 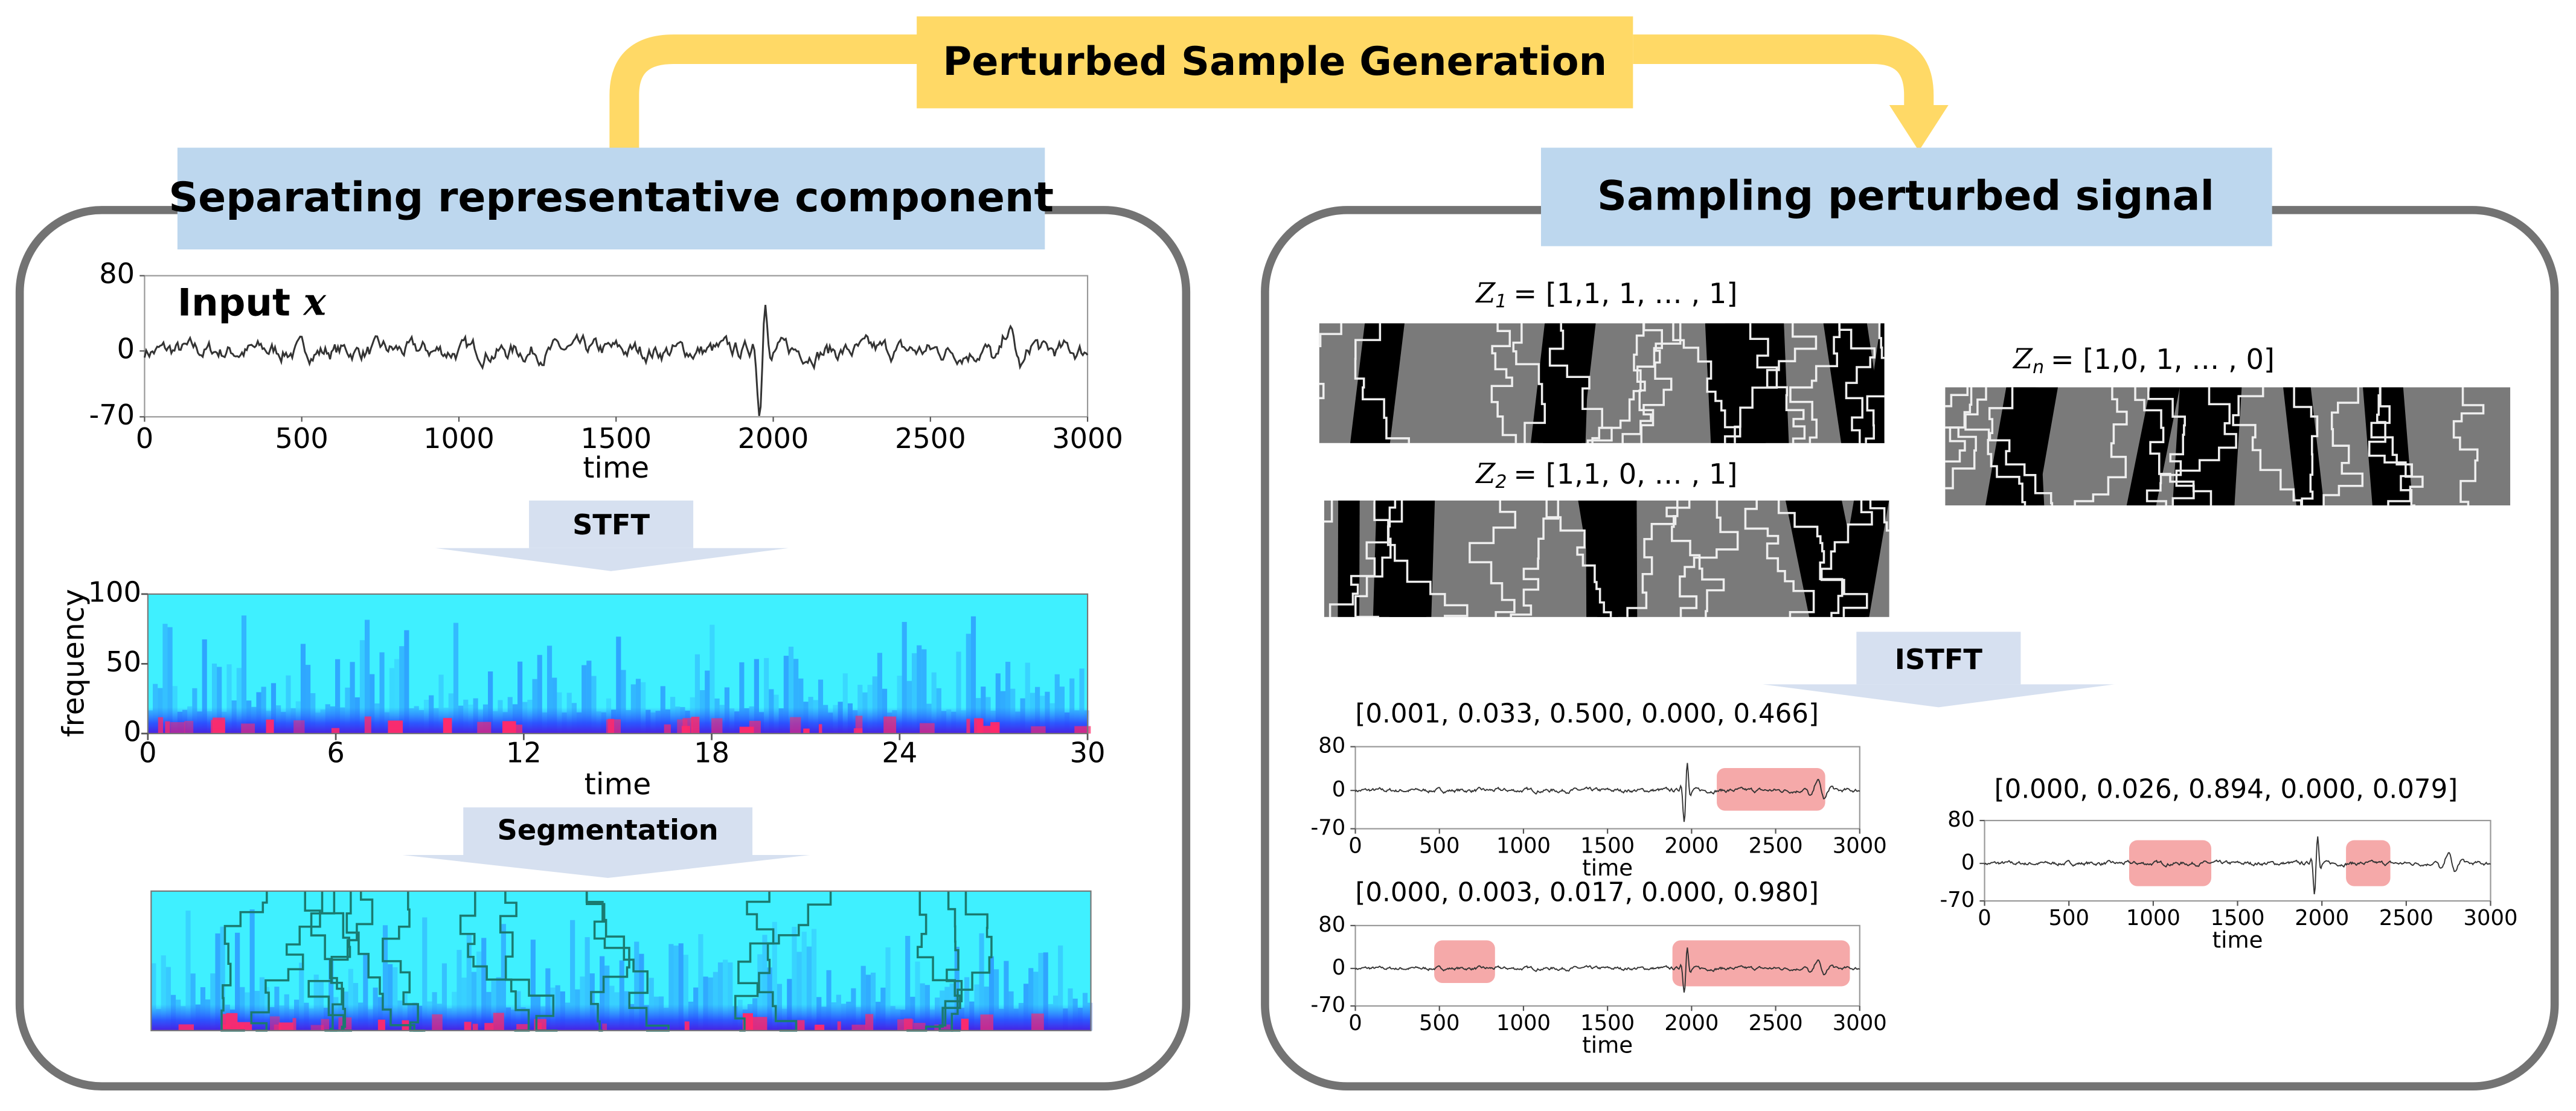 I want to click on x-tick-label: 6, so click(x=335, y=753).